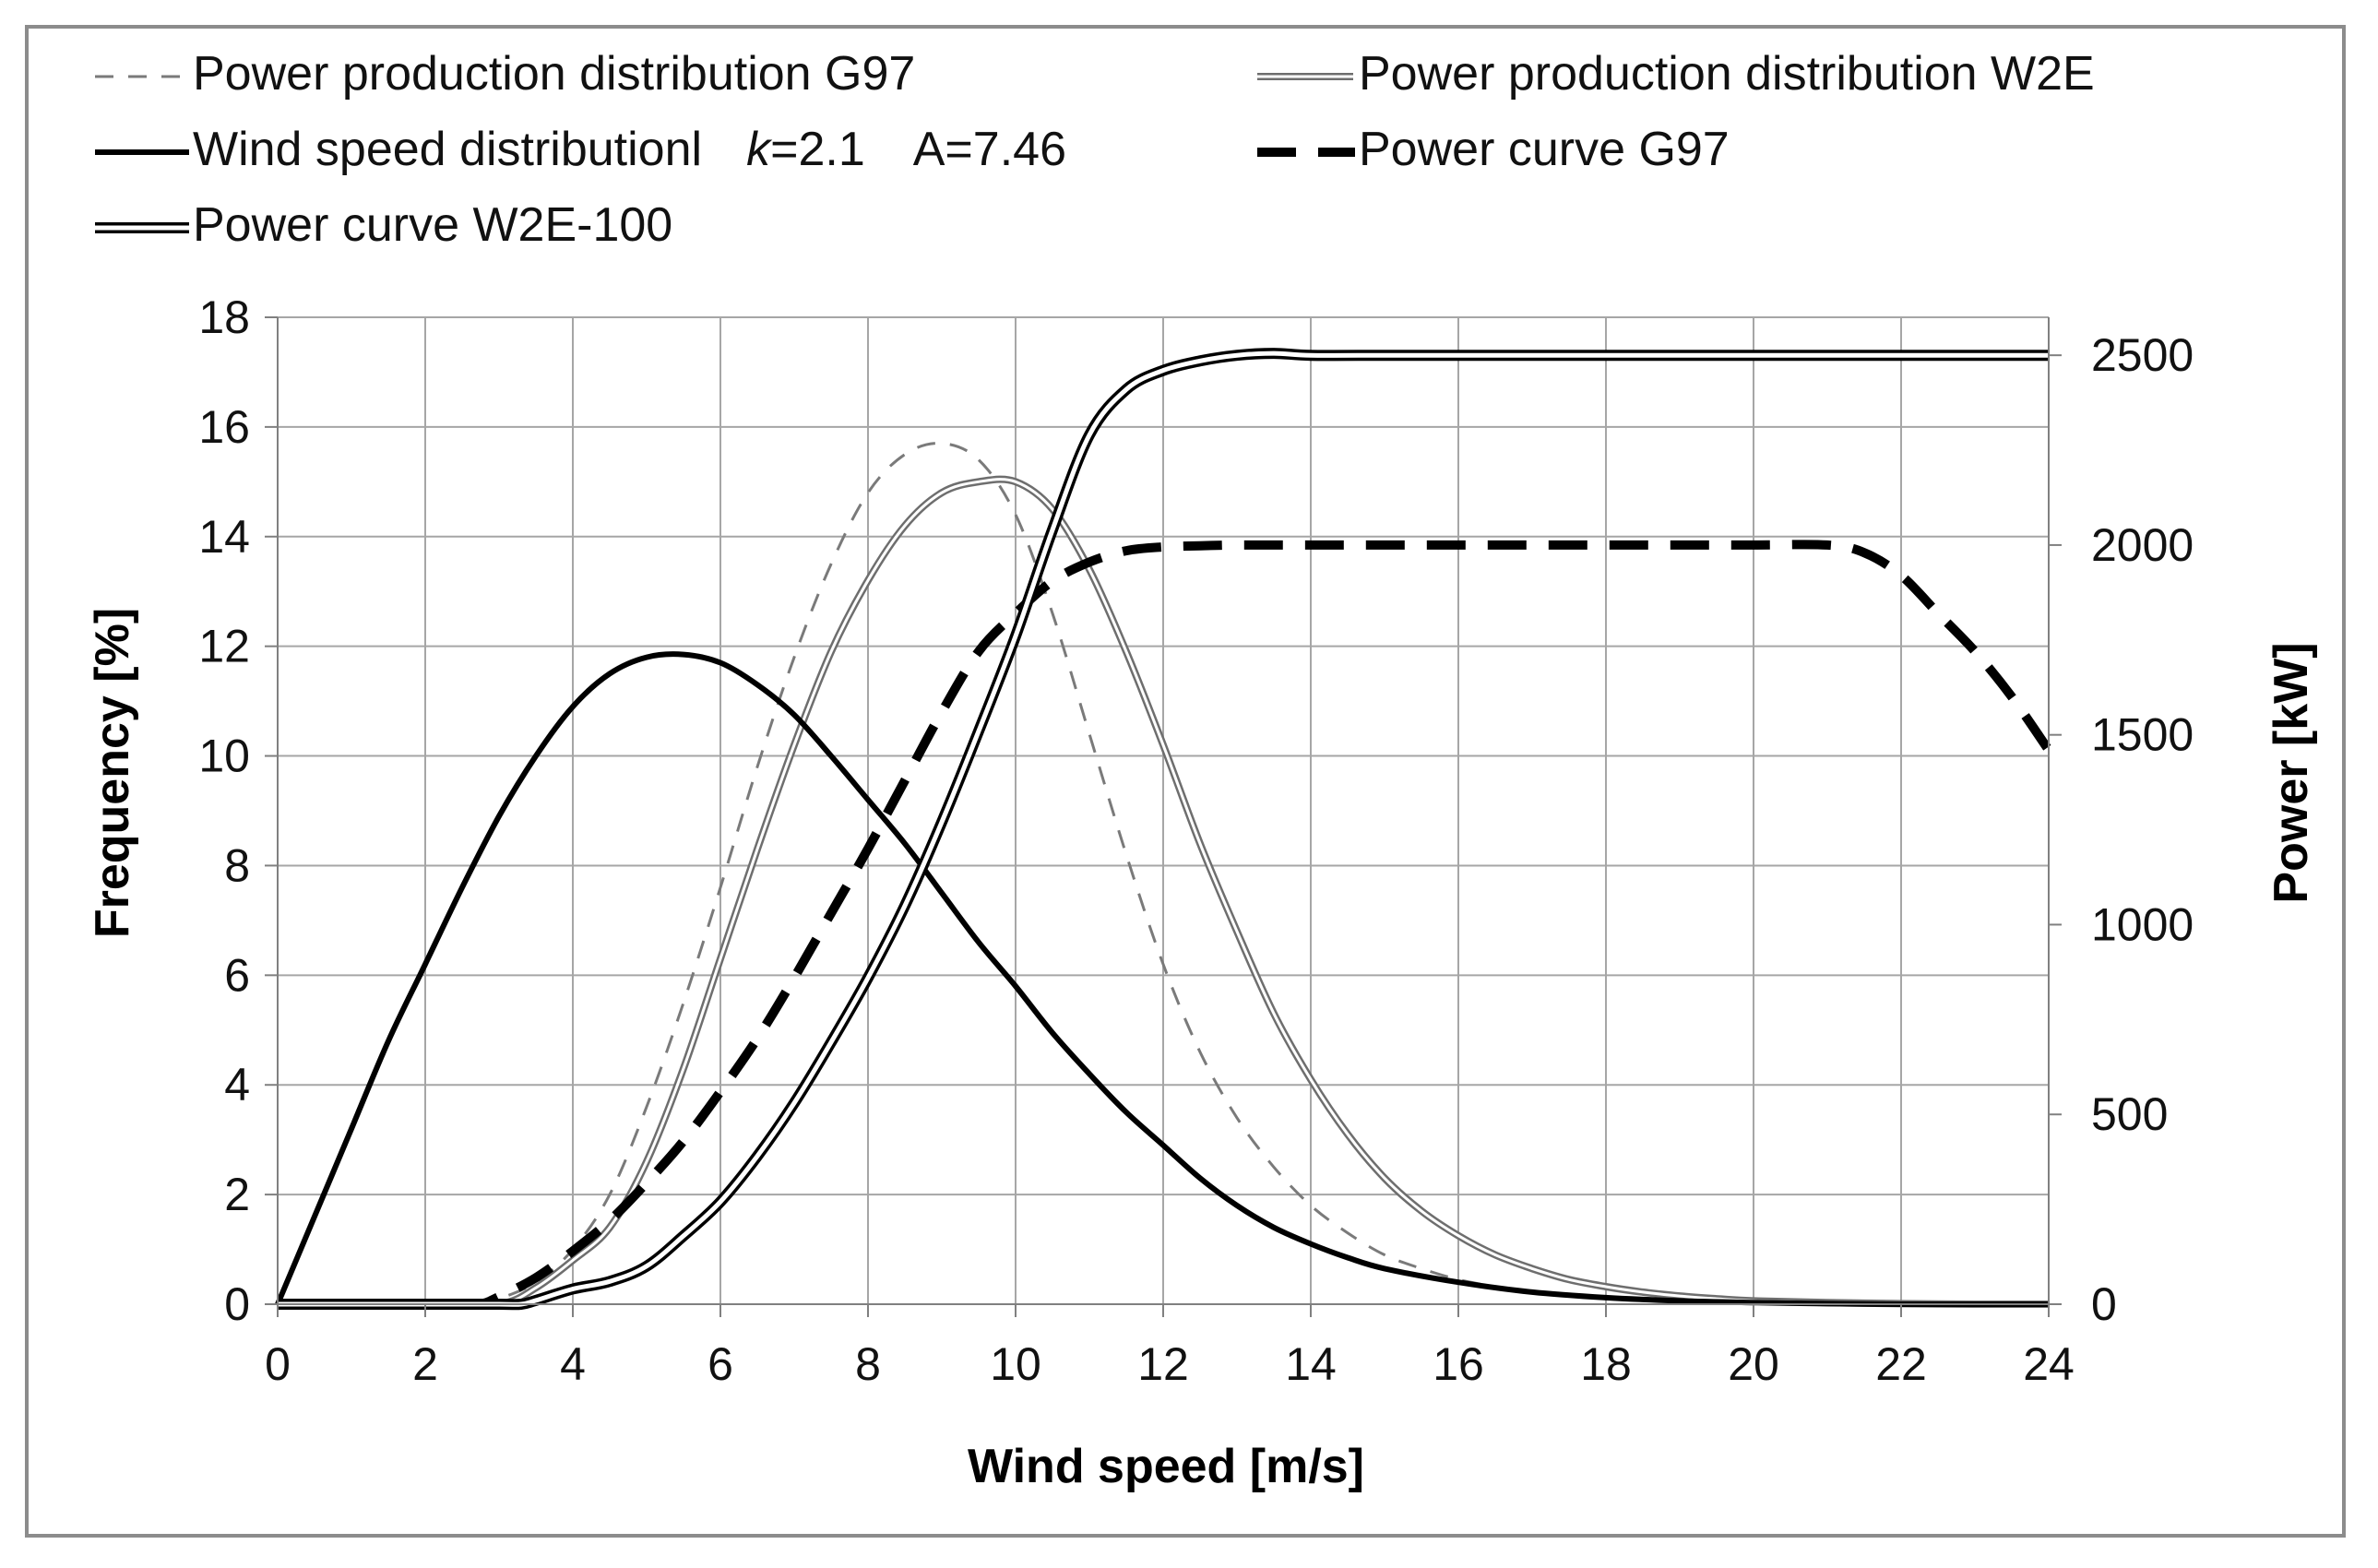  What do you see at coordinates (1459, 1364) in the screenshot?
I see `x-tick-label: 16` at bounding box center [1459, 1364].